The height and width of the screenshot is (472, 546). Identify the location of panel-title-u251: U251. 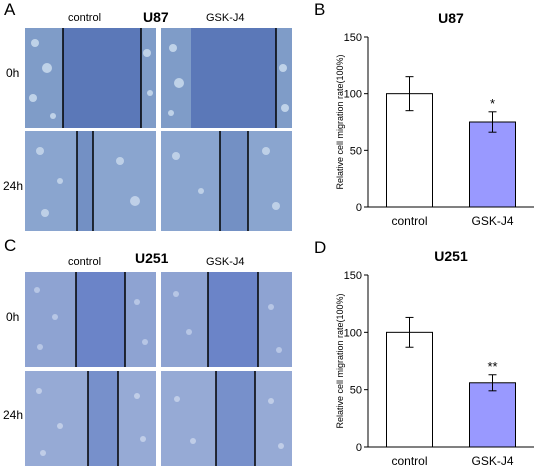
(152, 258).